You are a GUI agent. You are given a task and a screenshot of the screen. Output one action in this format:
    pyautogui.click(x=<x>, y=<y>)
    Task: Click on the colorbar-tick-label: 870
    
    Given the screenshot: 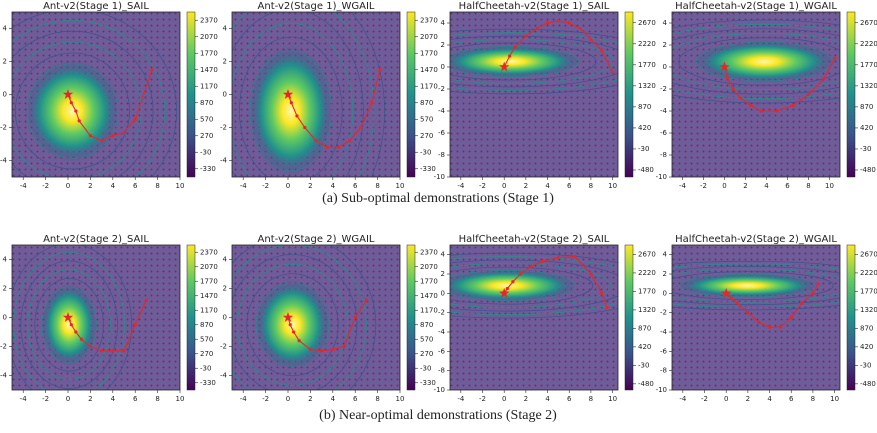 What is the action you would take?
    pyautogui.click(x=426, y=103)
    